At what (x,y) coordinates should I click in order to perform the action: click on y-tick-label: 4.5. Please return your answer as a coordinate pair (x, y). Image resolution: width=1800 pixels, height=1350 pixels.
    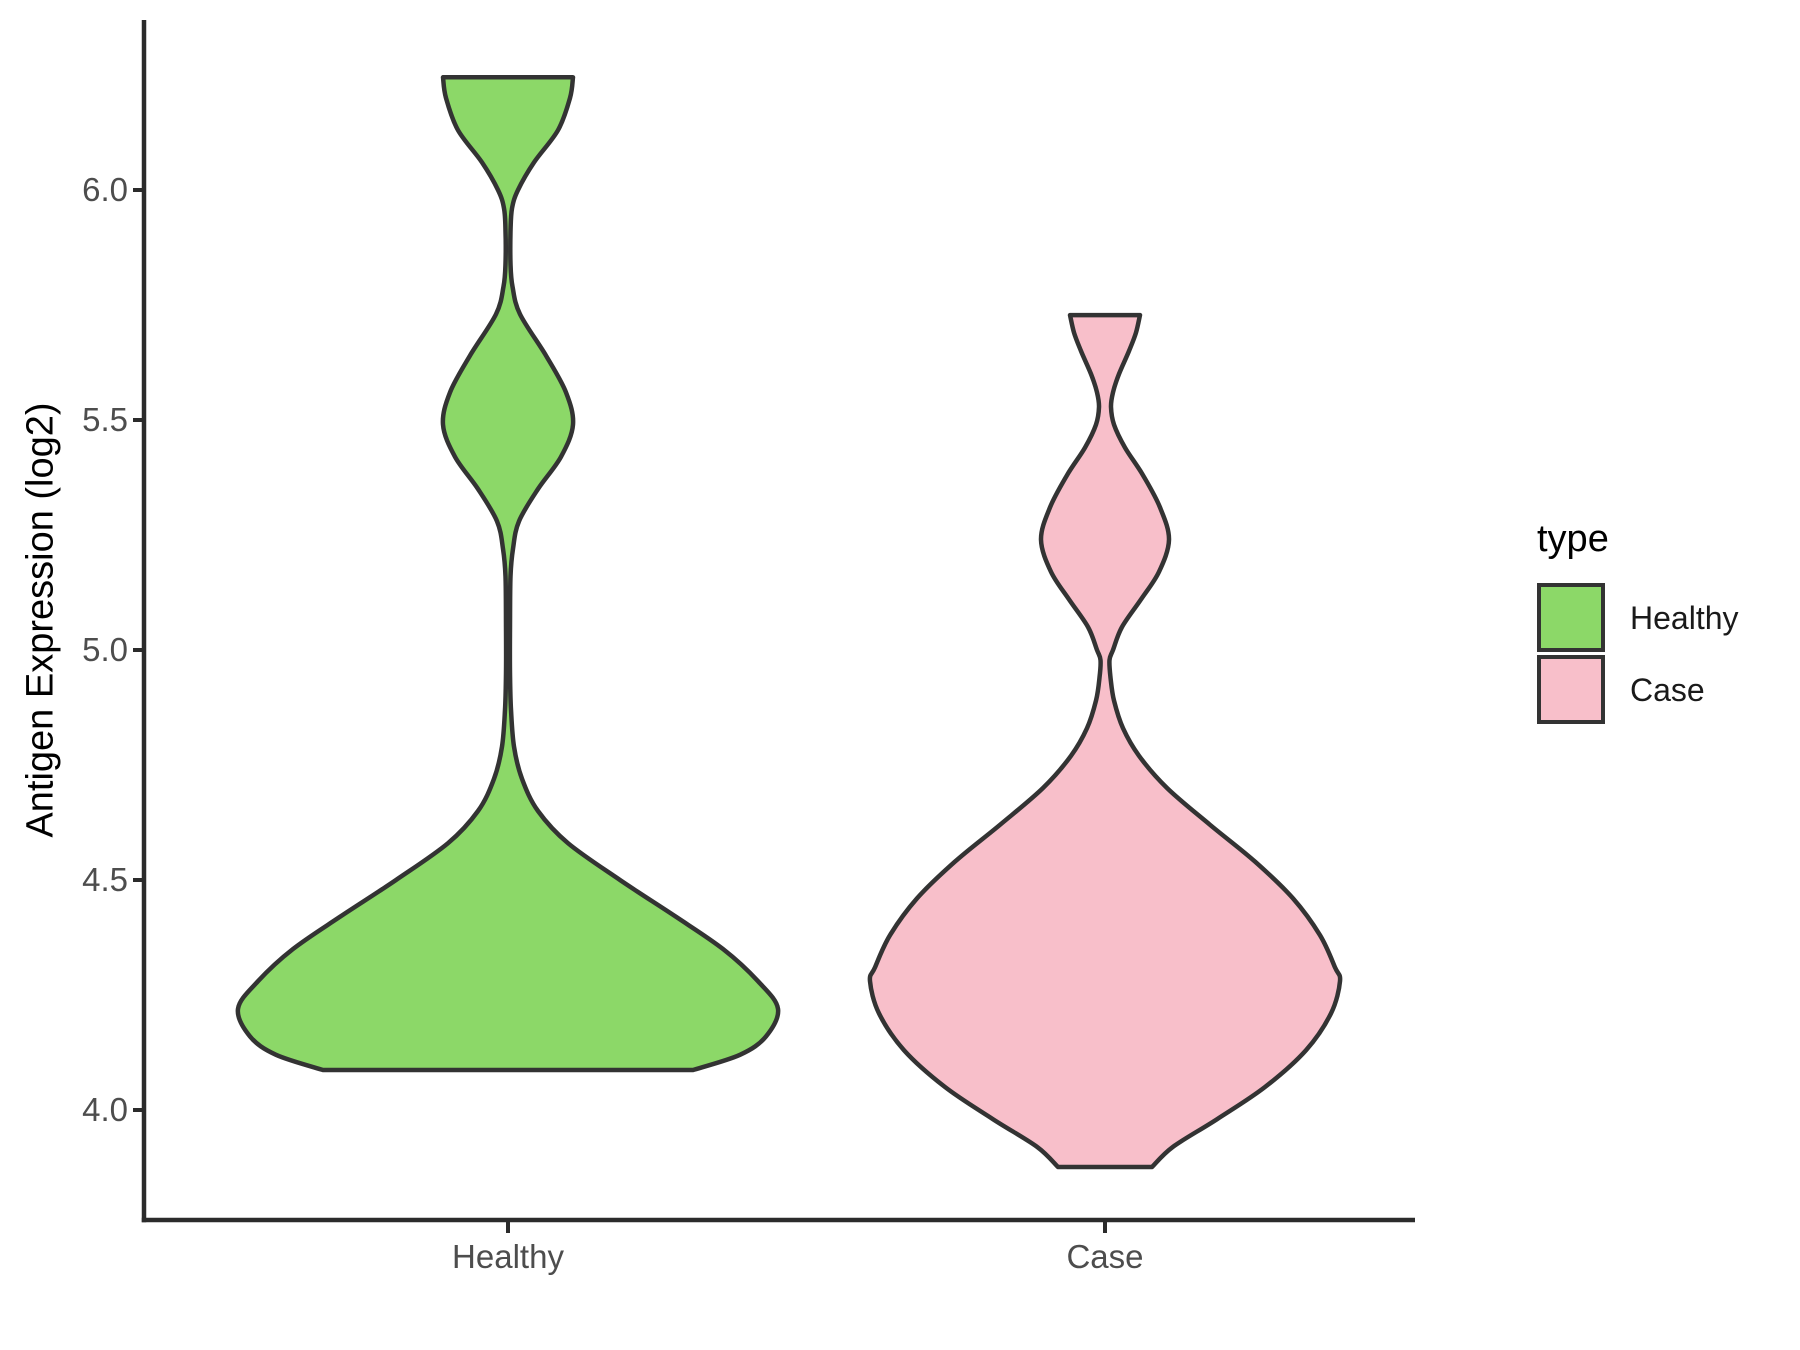
    Looking at the image, I should click on (105, 879).